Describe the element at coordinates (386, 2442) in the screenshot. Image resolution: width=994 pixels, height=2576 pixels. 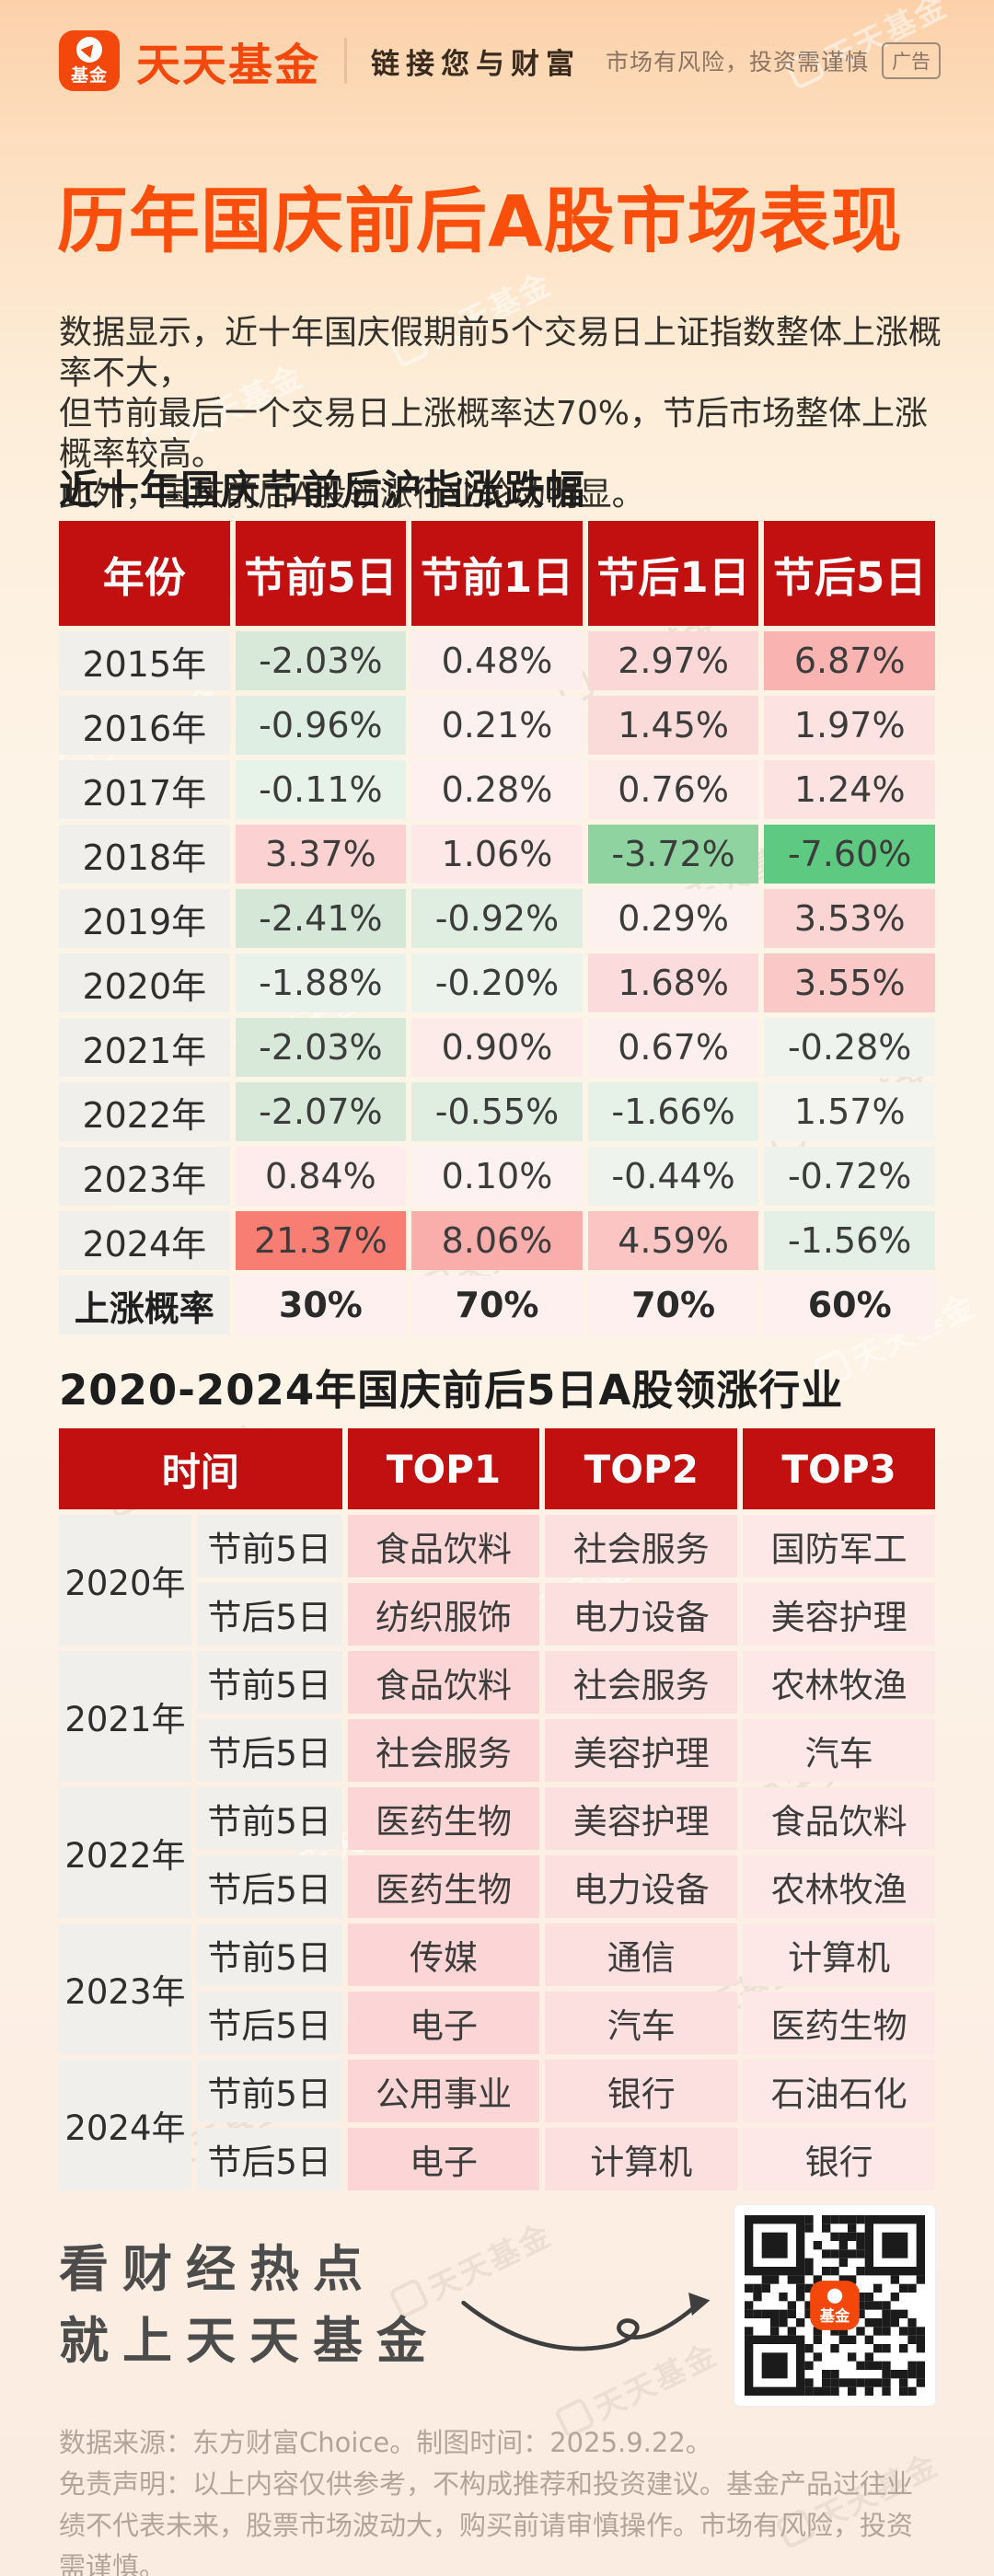
I see `data-source-line: 数据来源：东方财富Choice。制图时间：2025.9.22。` at that location.